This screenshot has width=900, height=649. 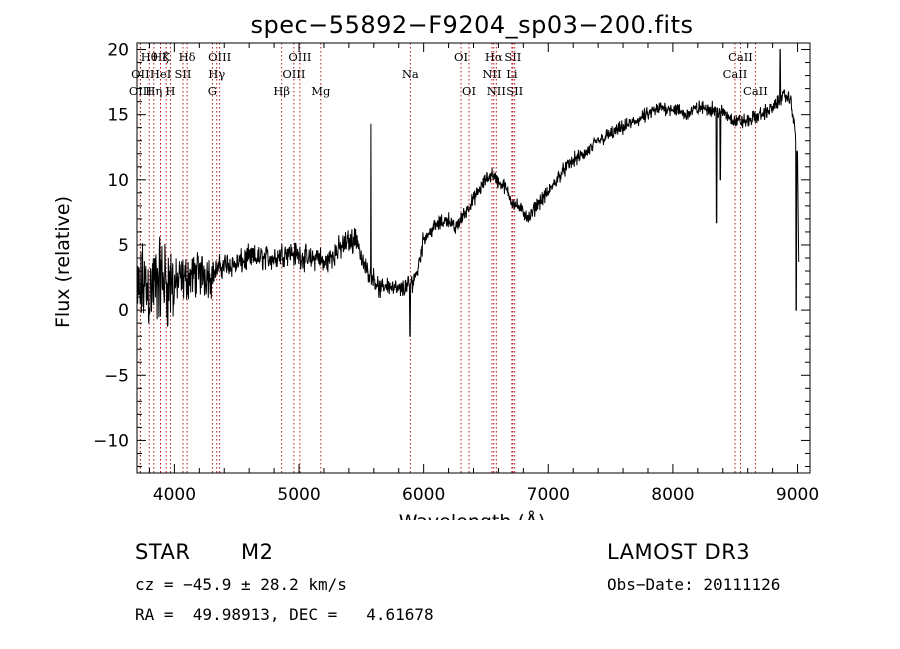 What do you see at coordinates (410, 74) in the screenshot?
I see `line-marker-label: Na` at bounding box center [410, 74].